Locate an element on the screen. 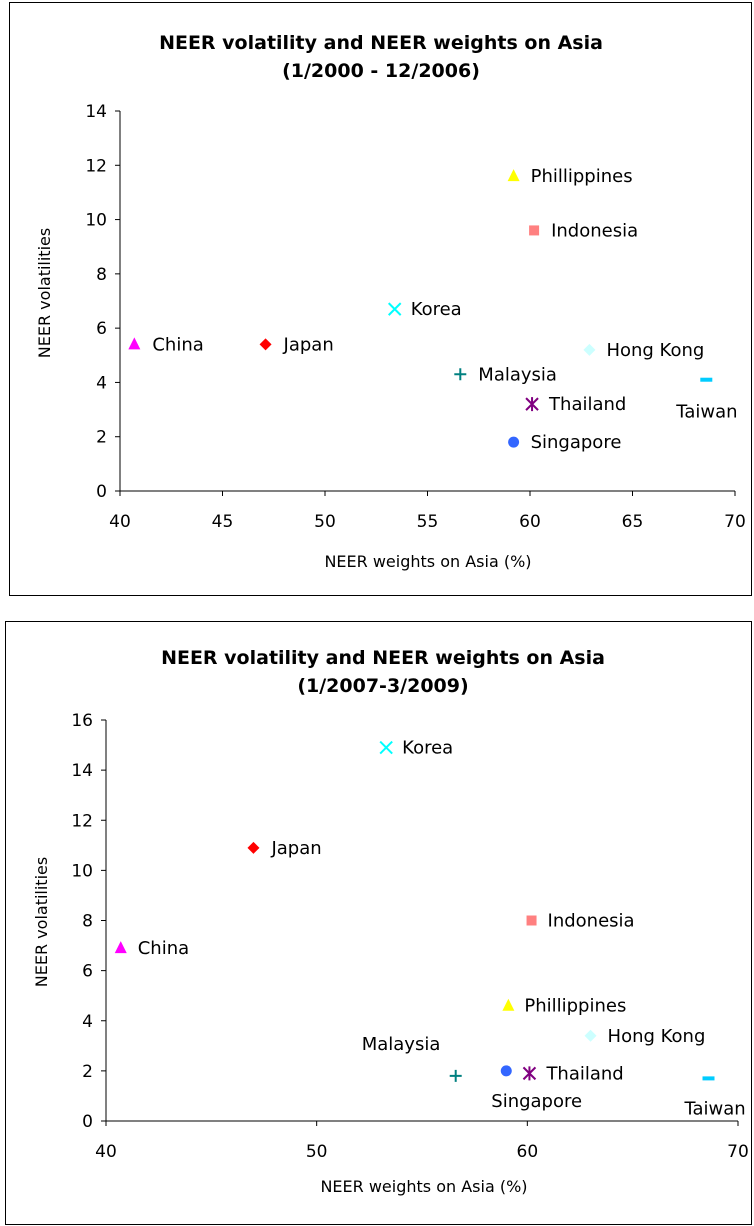 The width and height of the screenshot is (754, 1226). x-tick-label: 45 is located at coordinates (223, 522).